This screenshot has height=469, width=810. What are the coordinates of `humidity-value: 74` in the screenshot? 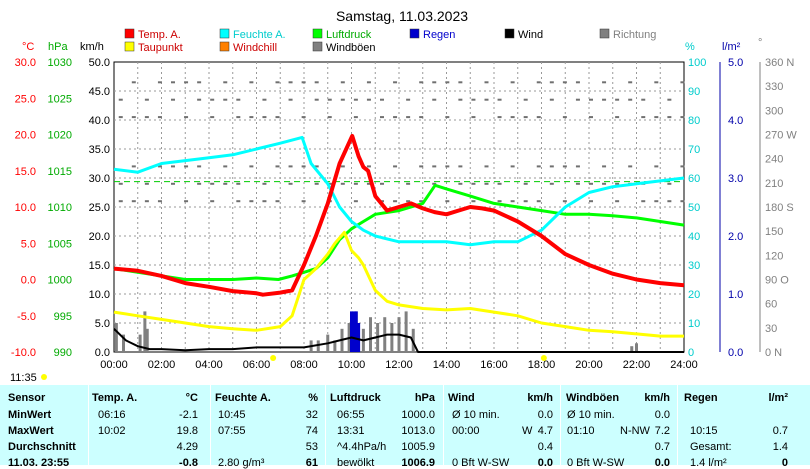 It's located at (311, 431).